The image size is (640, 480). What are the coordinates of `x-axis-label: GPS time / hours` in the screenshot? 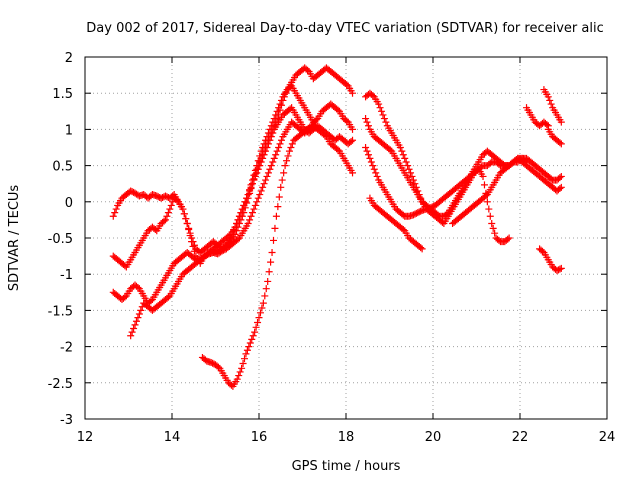 It's located at (346, 466).